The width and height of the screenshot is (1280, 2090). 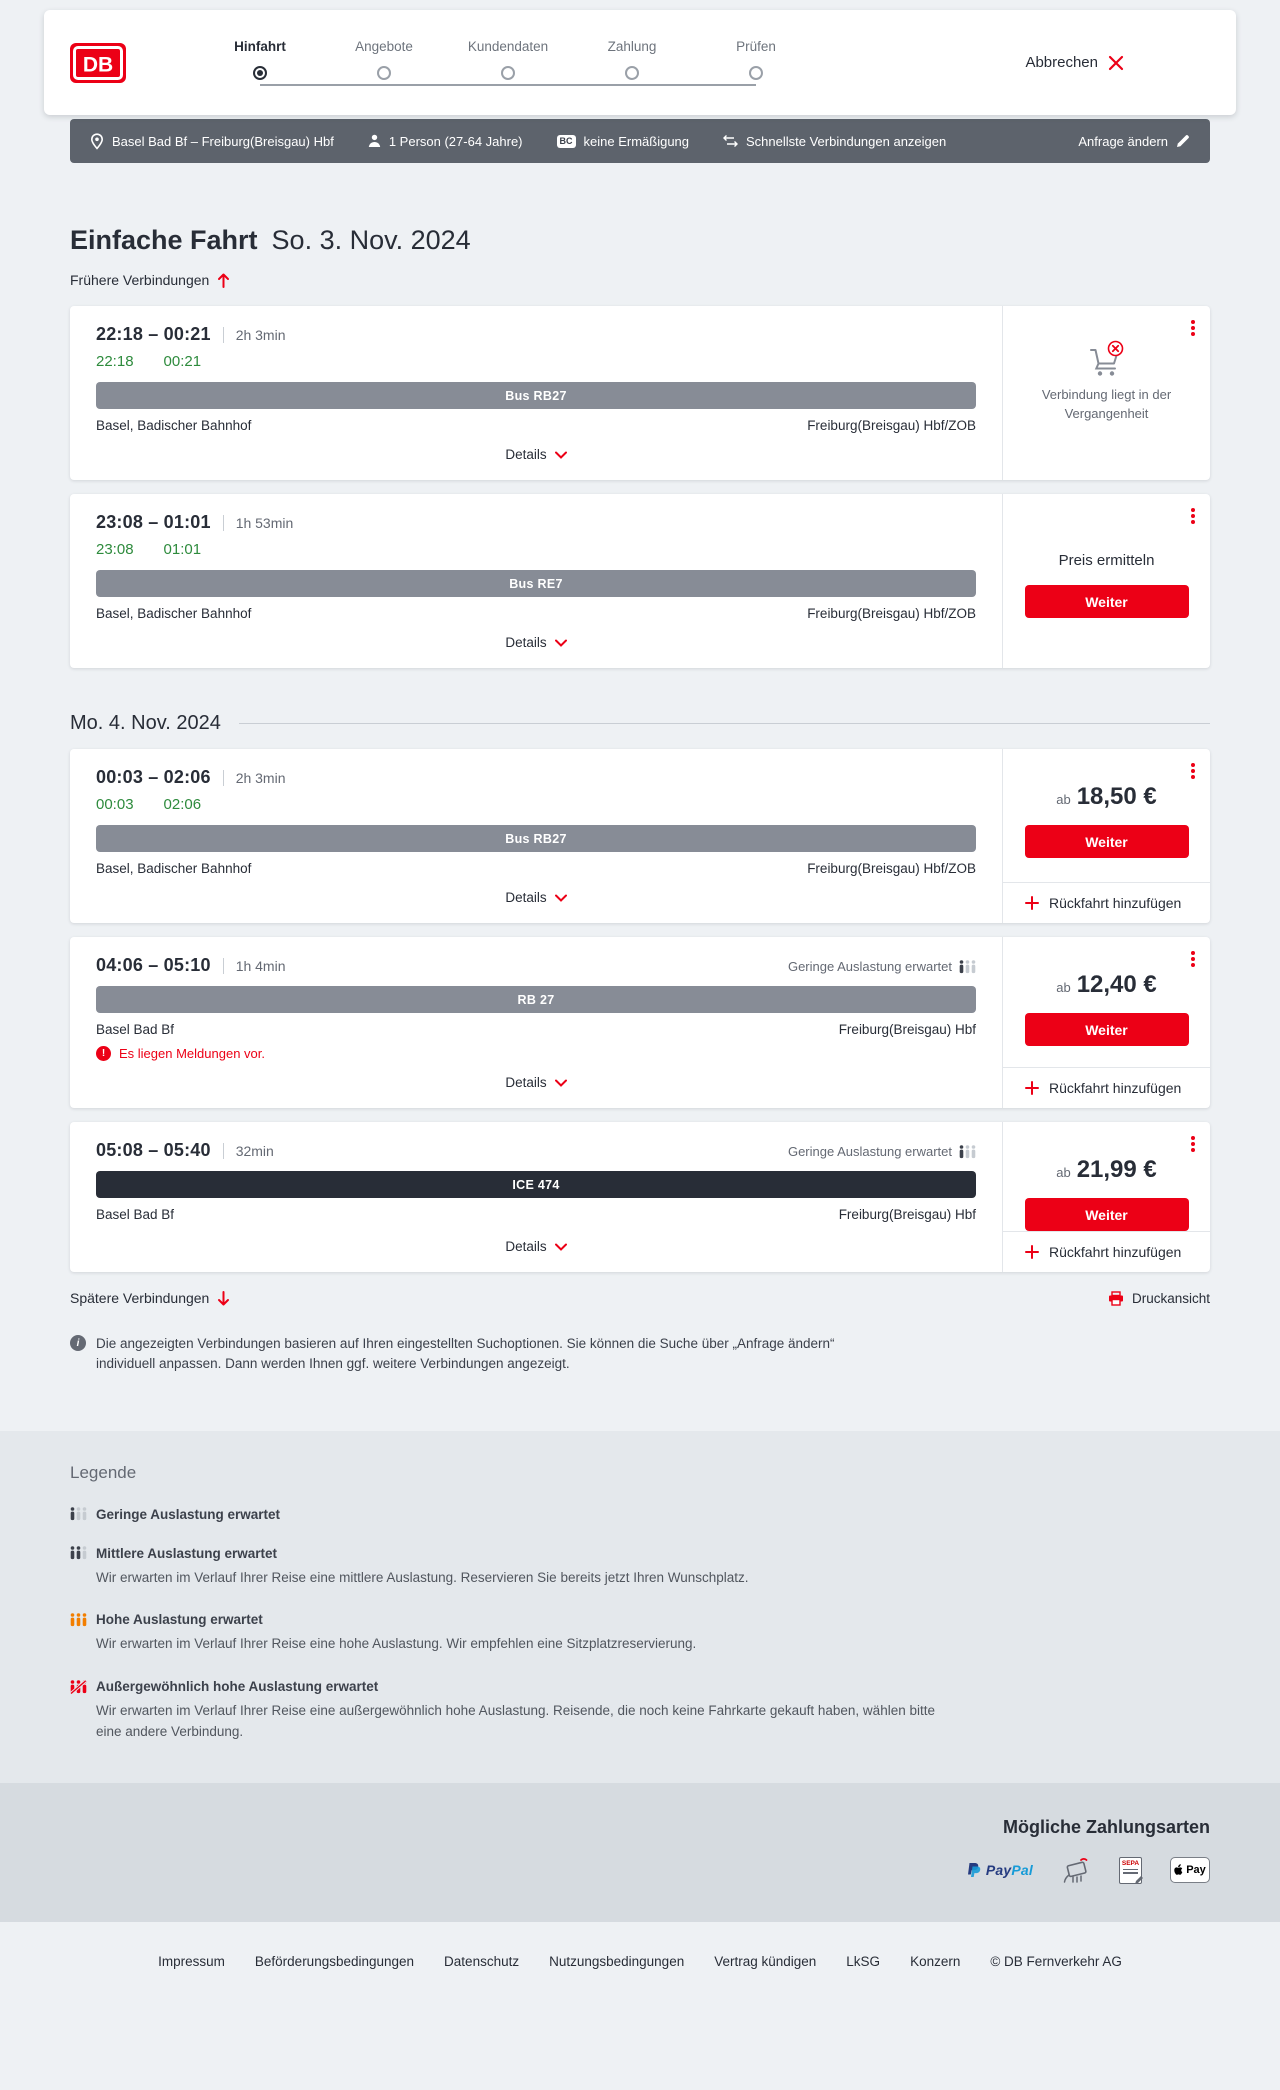 What do you see at coordinates (1159, 1298) in the screenshot?
I see `print-view-button: Druckansicht` at bounding box center [1159, 1298].